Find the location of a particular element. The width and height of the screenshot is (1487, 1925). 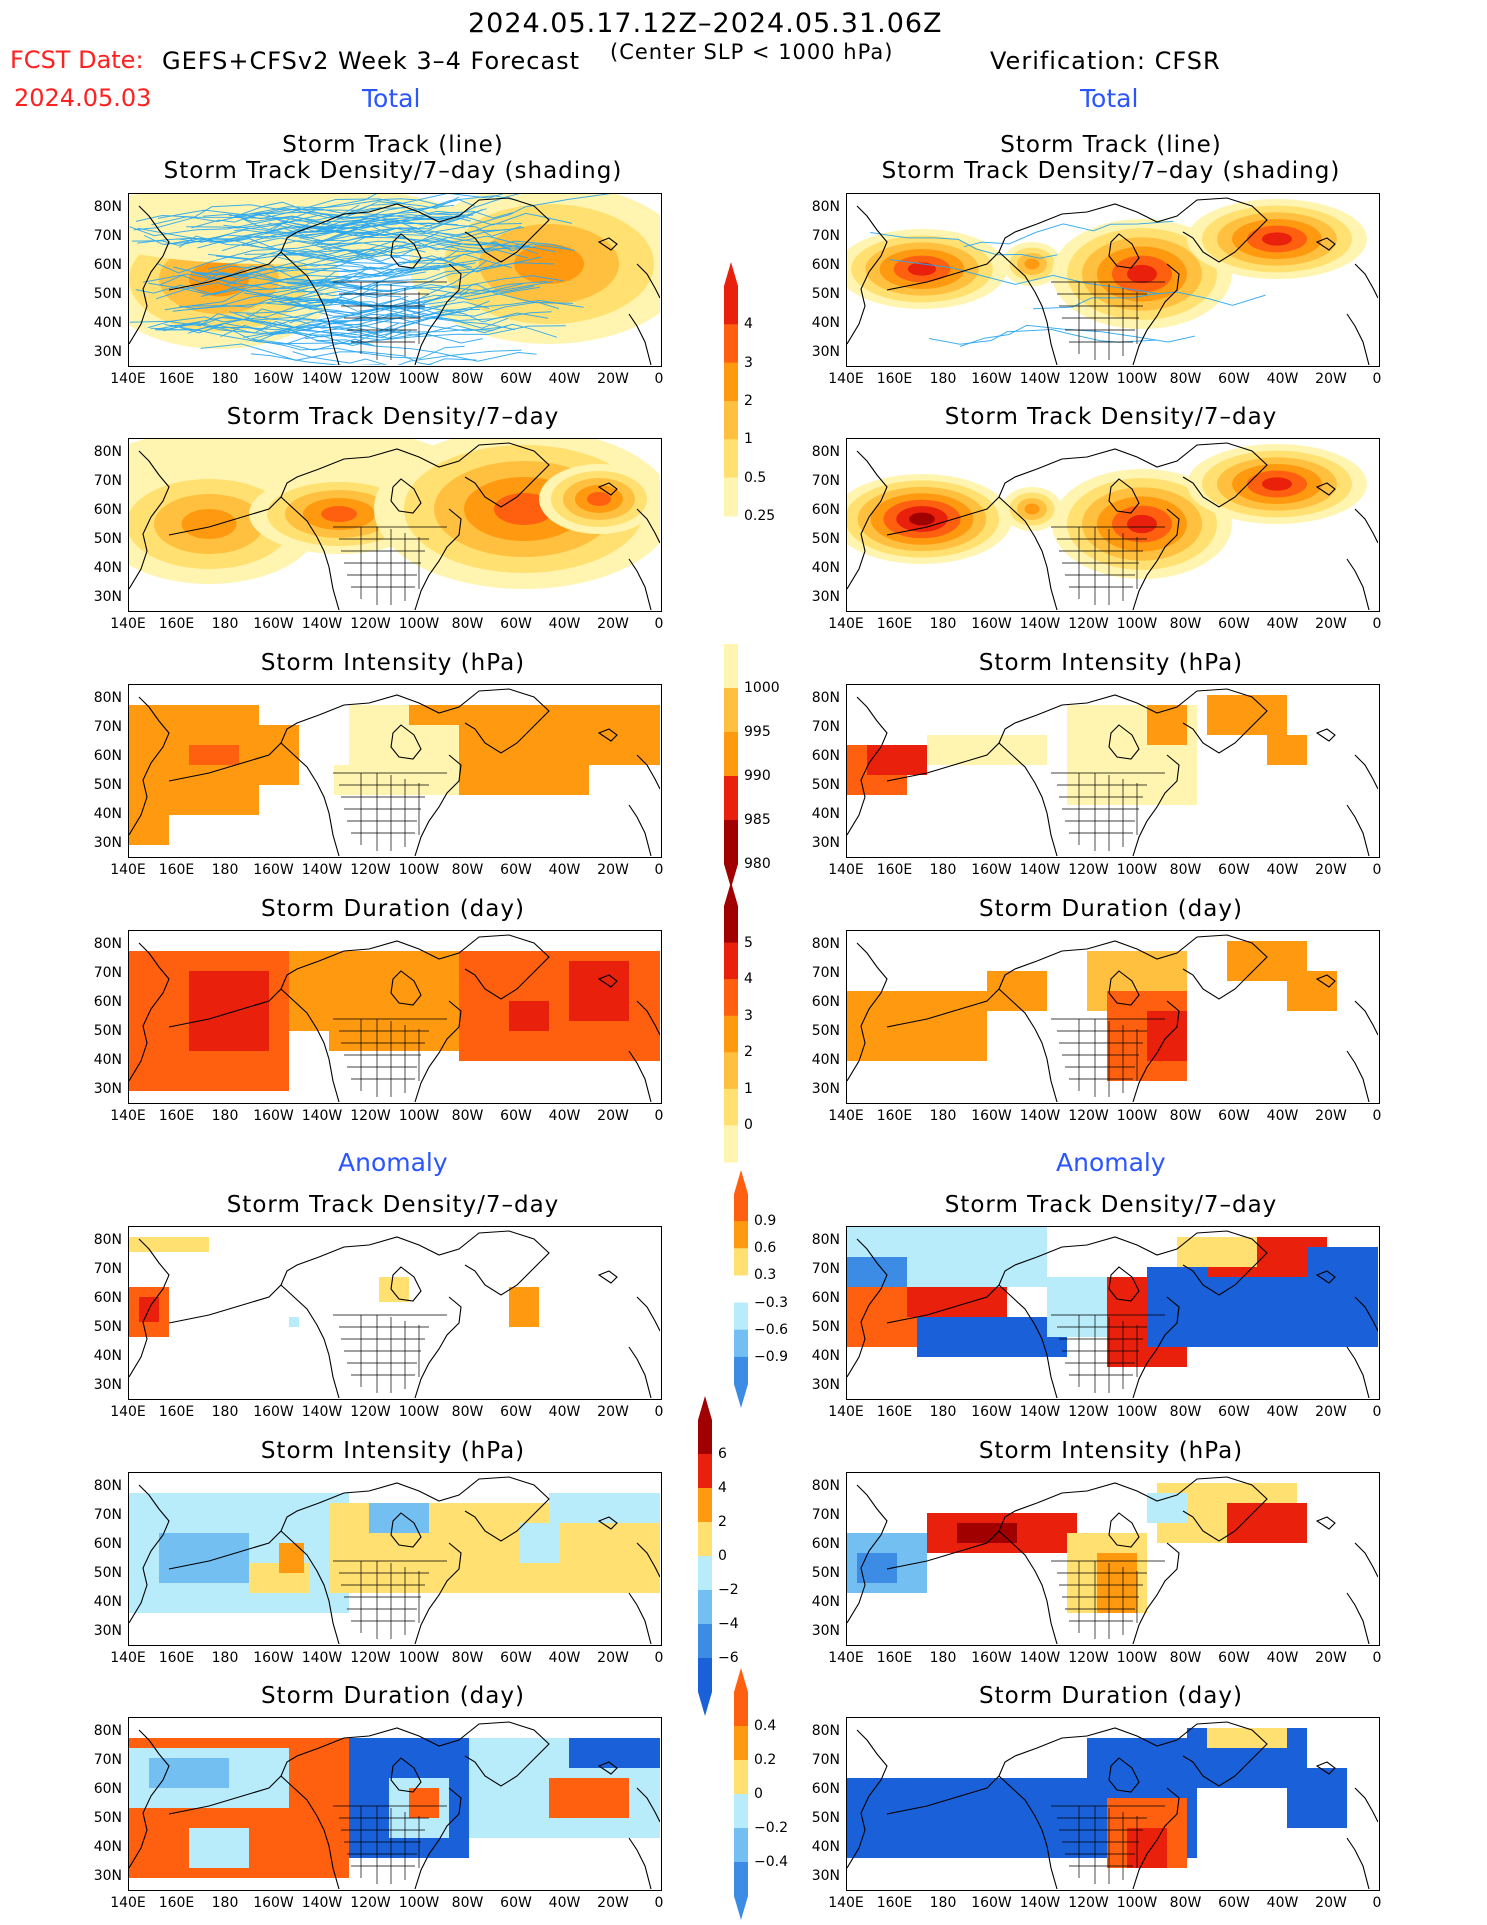

map-field-p10 is located at coordinates (394, 1558).